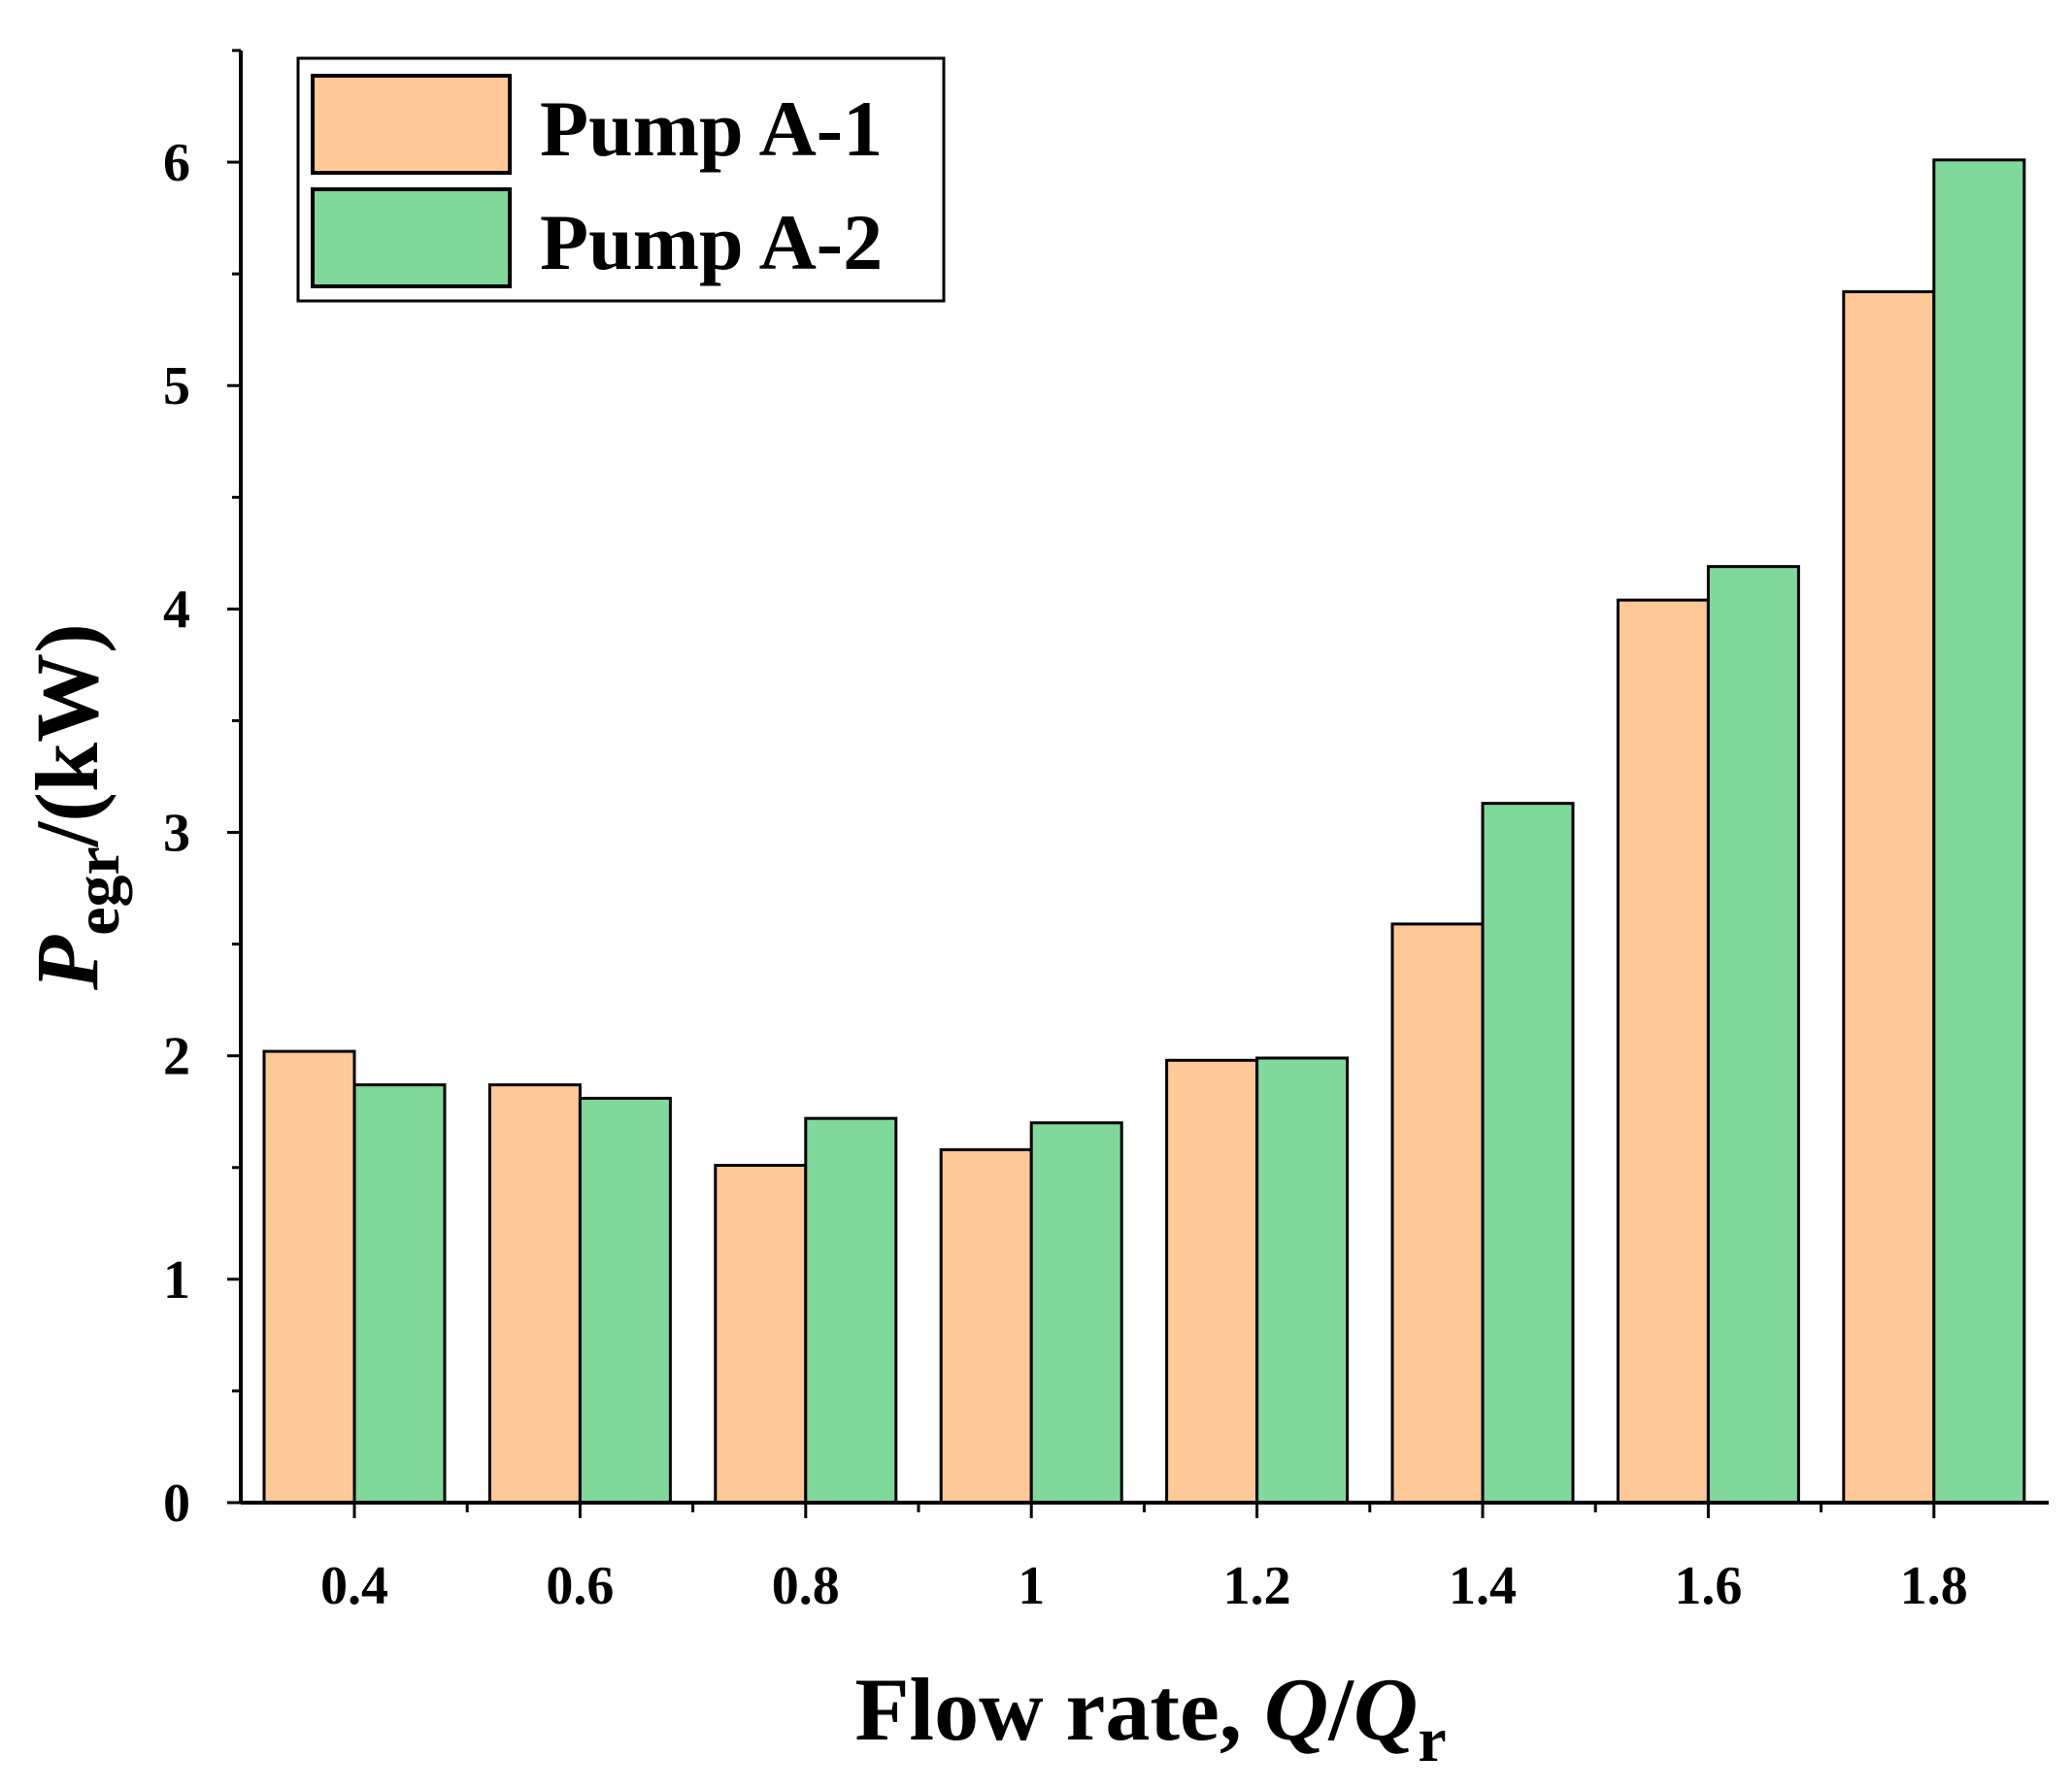 The height and width of the screenshot is (1789, 2072). I want to click on y-axis-title: Pegr/(kW), so click(75, 807).